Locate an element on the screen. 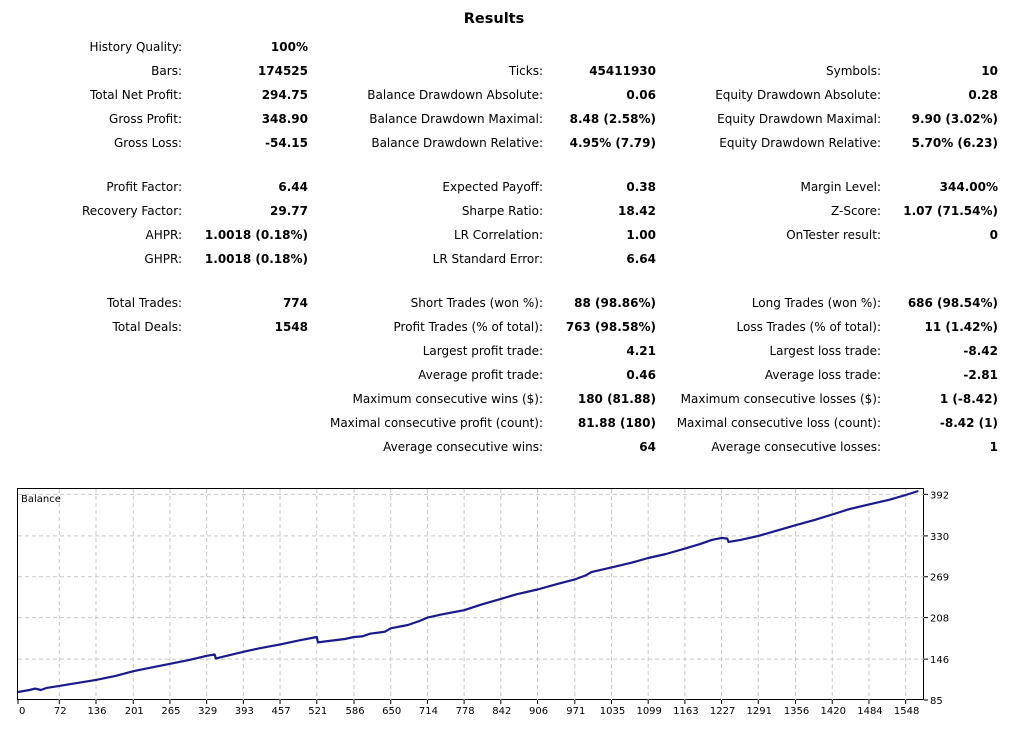 Image resolution: width=1024 pixels, height=735 pixels. col1-stat-value: 774 is located at coordinates (295, 303).